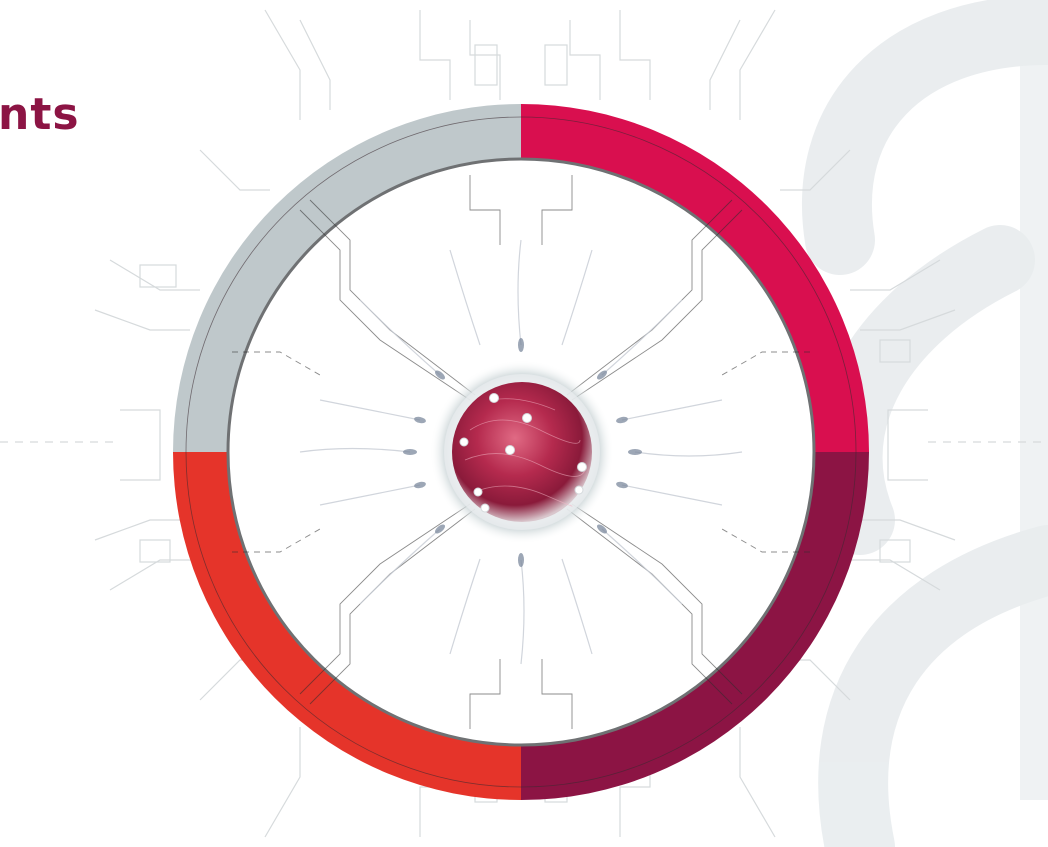  I want to click on page-heading: nts, so click(40, 114).